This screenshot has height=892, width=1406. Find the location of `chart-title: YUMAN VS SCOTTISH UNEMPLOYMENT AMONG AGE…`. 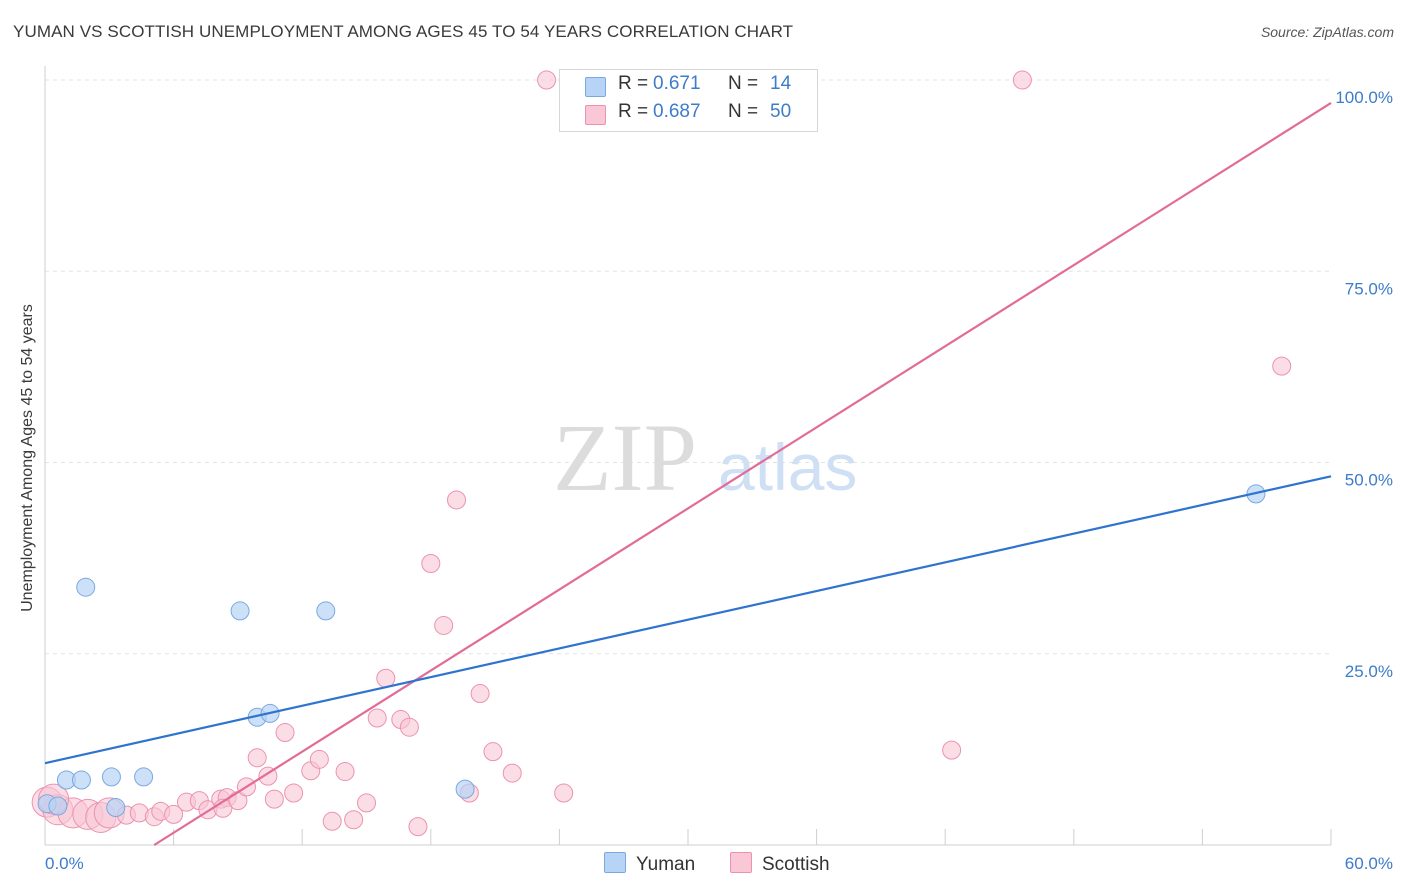

chart-title: YUMAN VS SCOTTISH UNEMPLOYMENT AMONG AGE… is located at coordinates (403, 31).